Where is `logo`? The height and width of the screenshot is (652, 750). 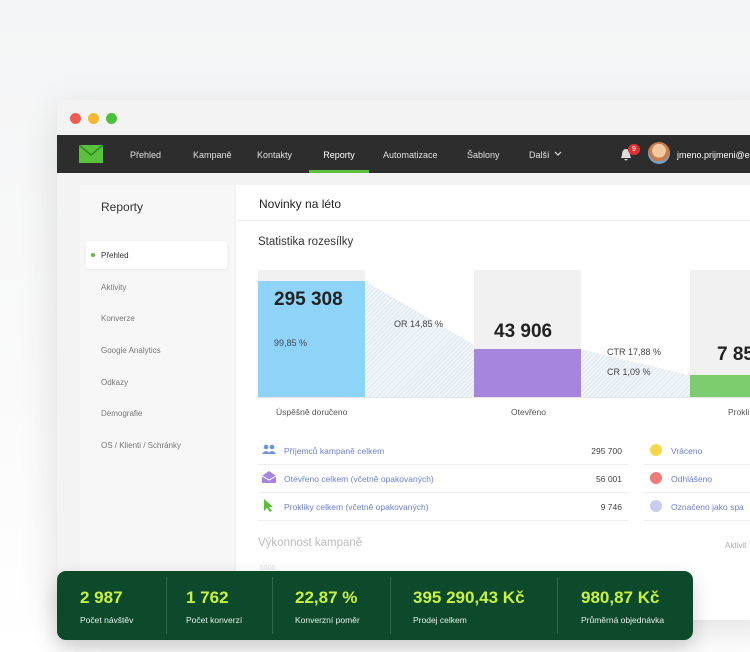
logo is located at coordinates (91, 154).